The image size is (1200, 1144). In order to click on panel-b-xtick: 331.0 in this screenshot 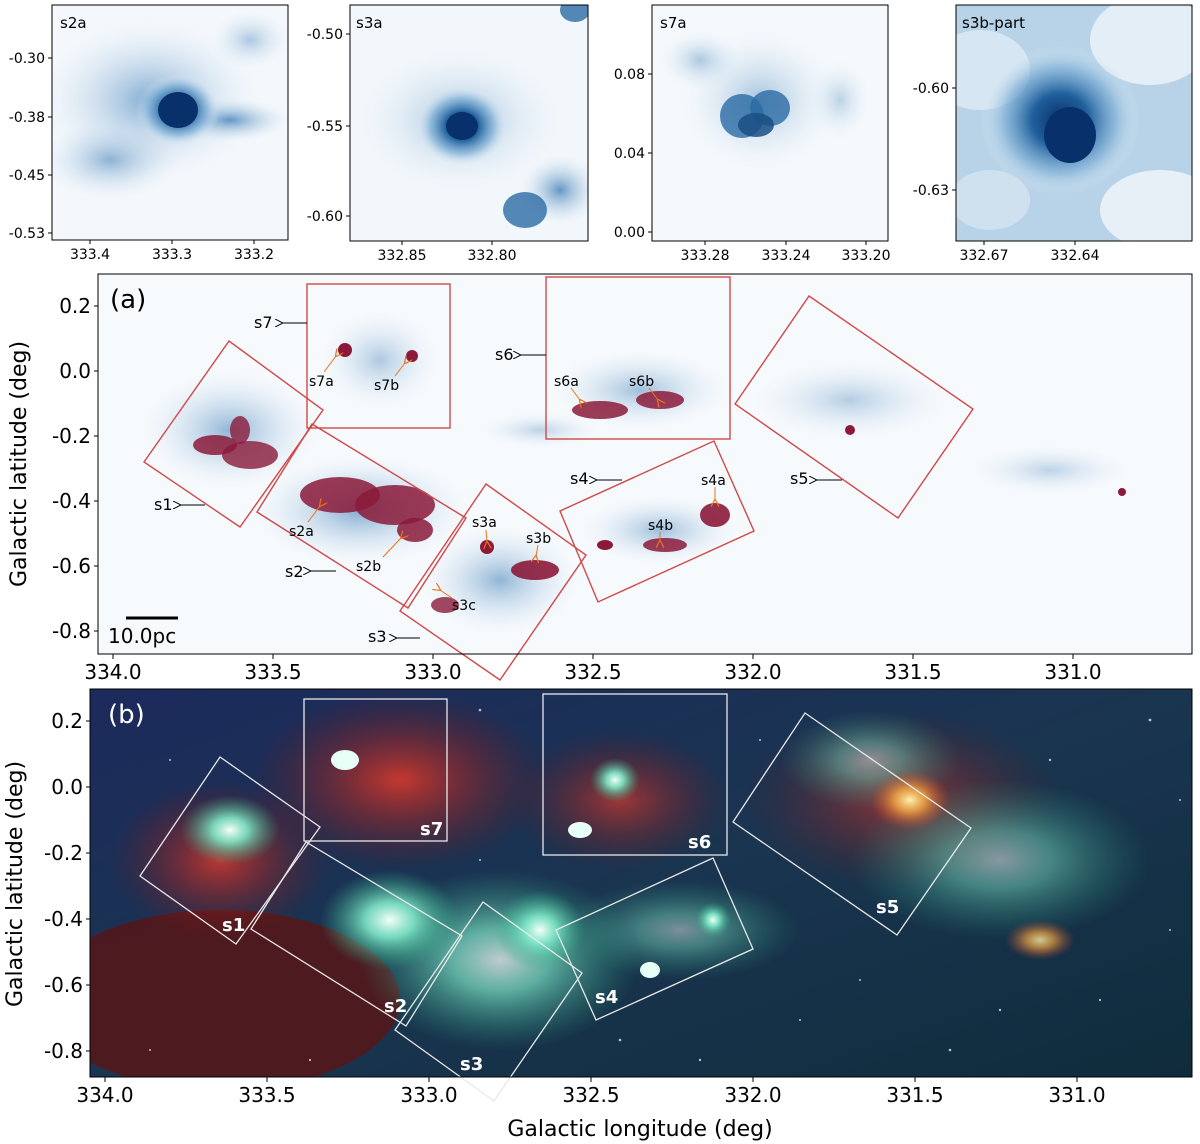, I will do `click(1076, 1095)`.